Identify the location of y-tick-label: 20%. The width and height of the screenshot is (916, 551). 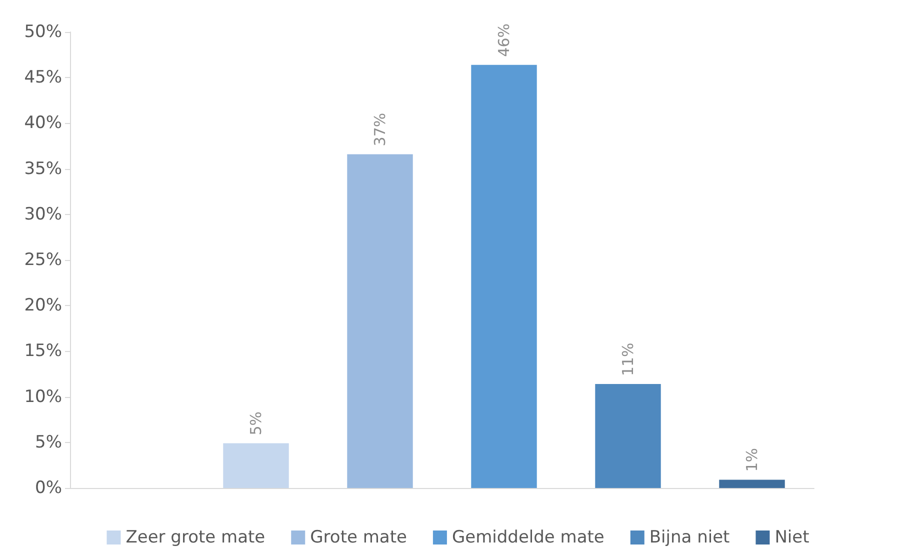
(43, 306).